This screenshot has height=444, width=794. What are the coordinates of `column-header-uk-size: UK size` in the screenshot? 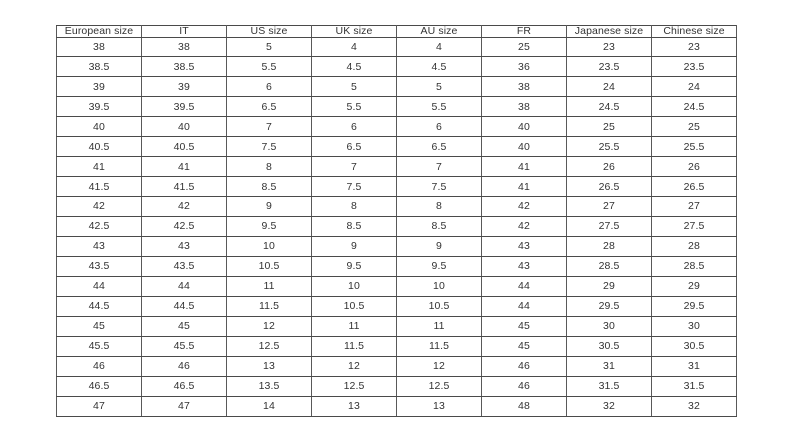 It's located at (354, 31).